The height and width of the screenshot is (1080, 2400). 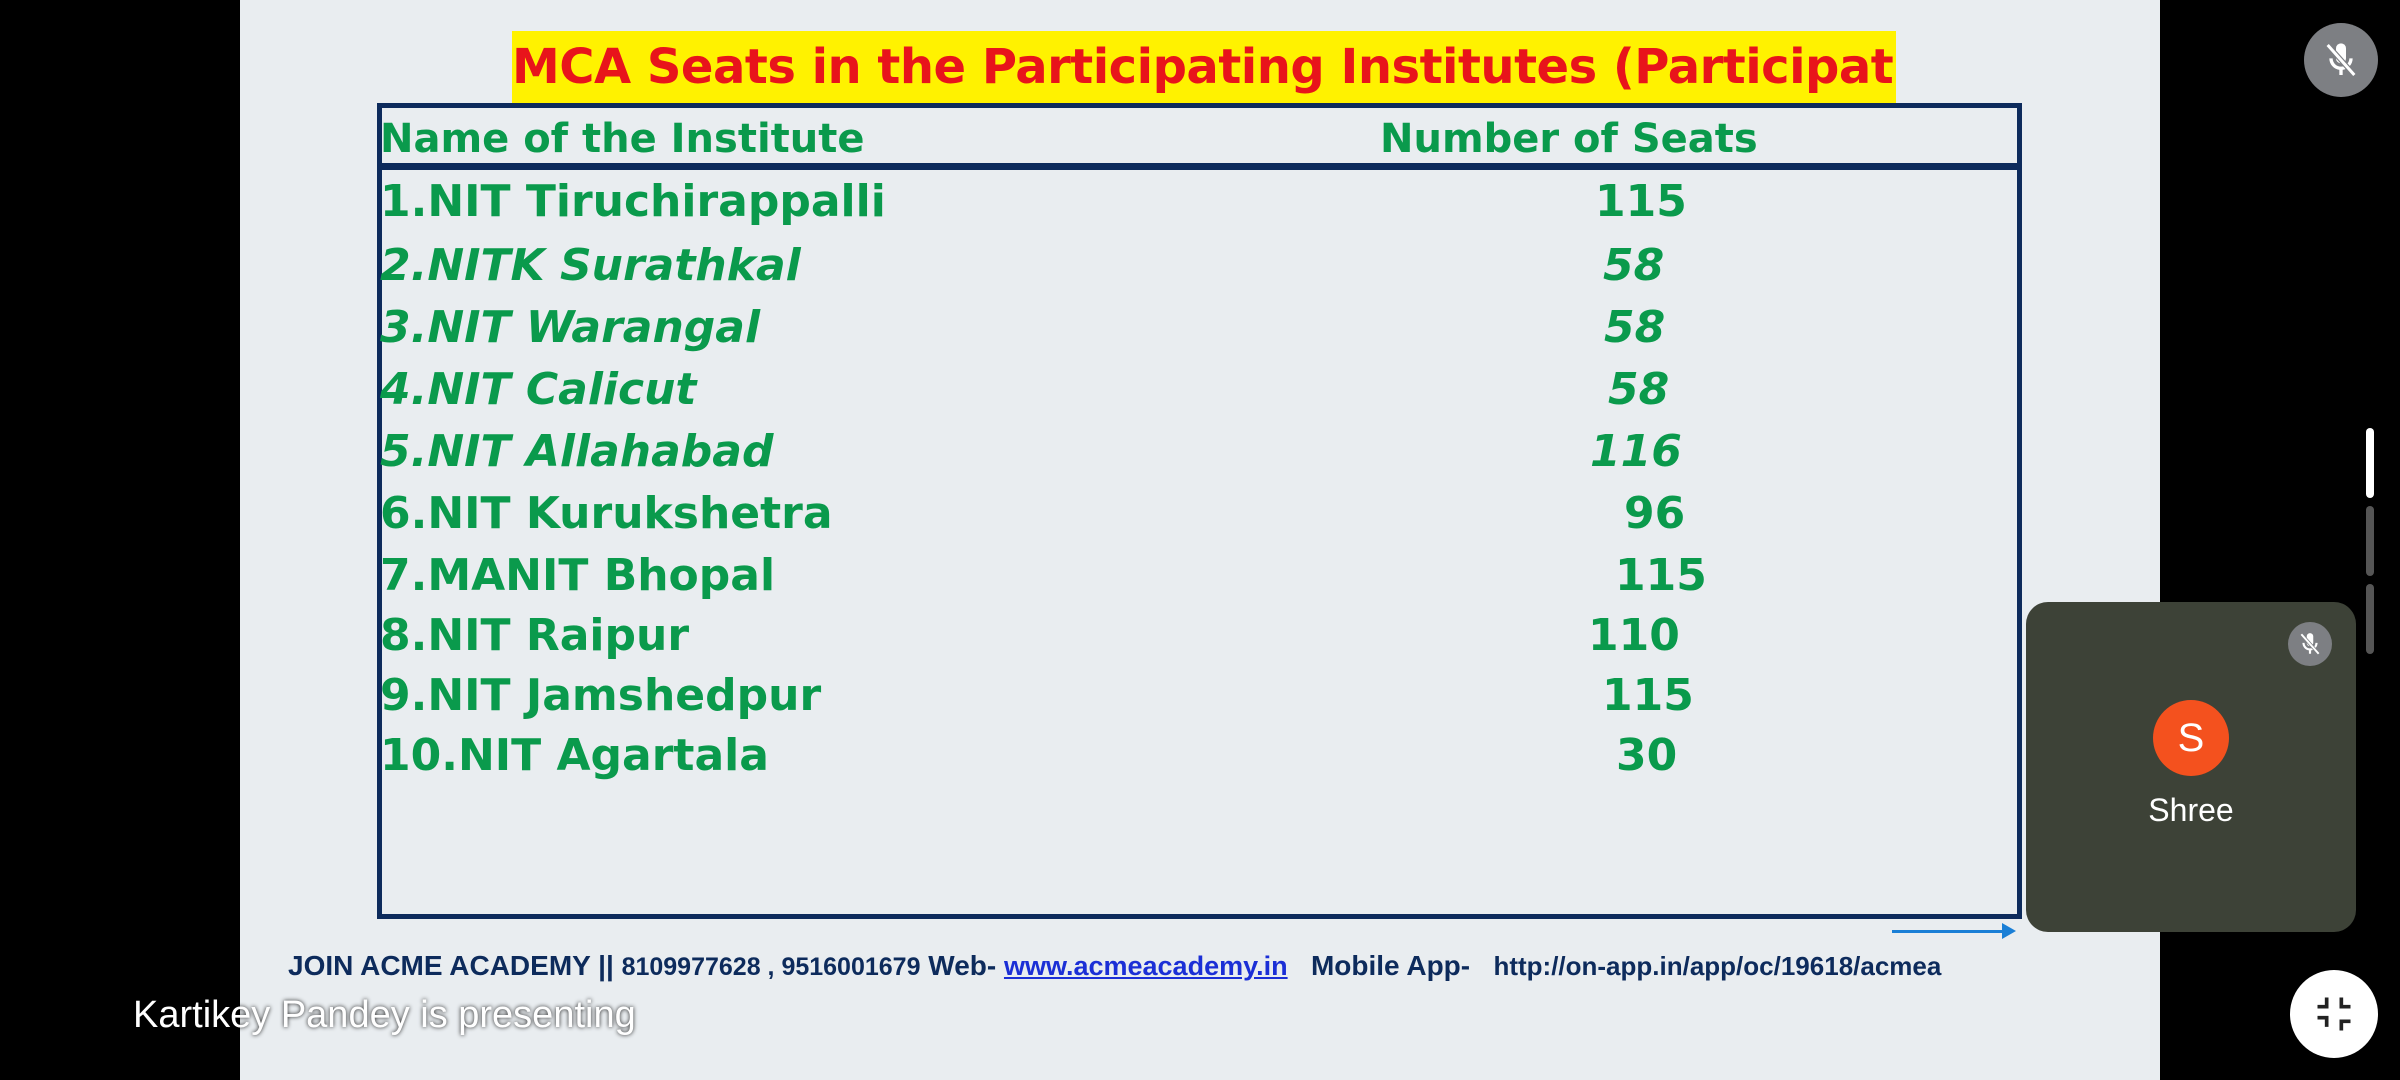 What do you see at coordinates (1195, 452) in the screenshot?
I see `table-row: 5.NIT Allahabad 116` at bounding box center [1195, 452].